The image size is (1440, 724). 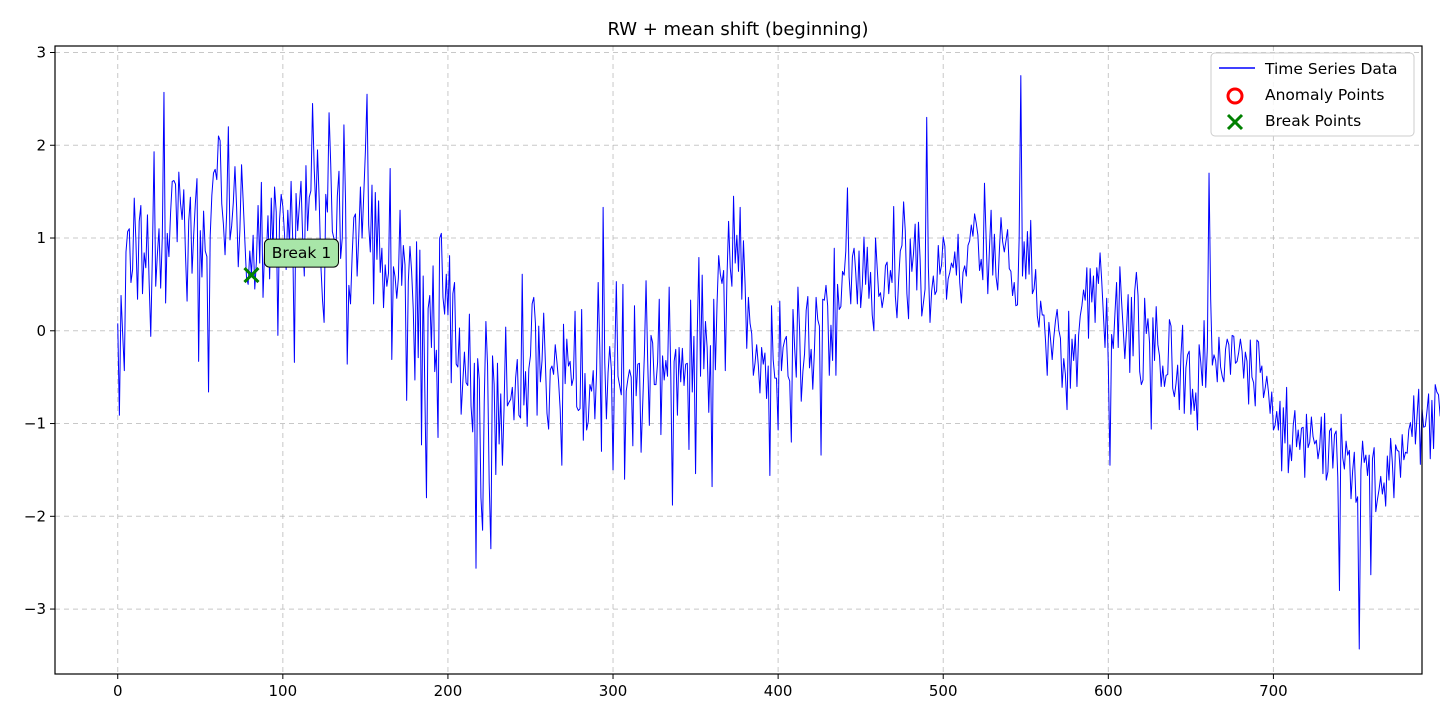 I want to click on y-tick-label: −2, so click(x=35, y=516).